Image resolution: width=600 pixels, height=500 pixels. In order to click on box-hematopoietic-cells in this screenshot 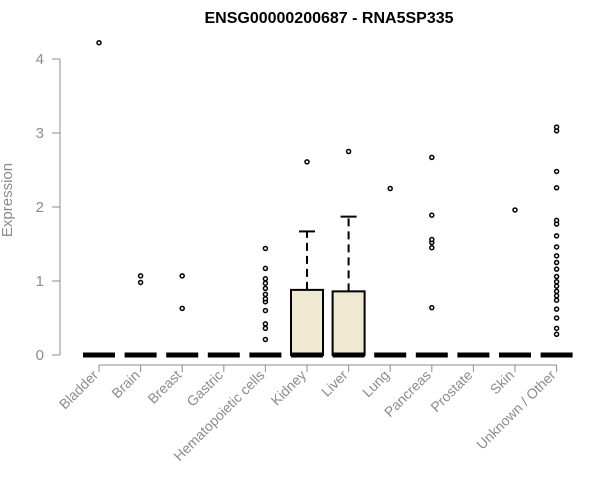, I will do `click(265, 301)`.